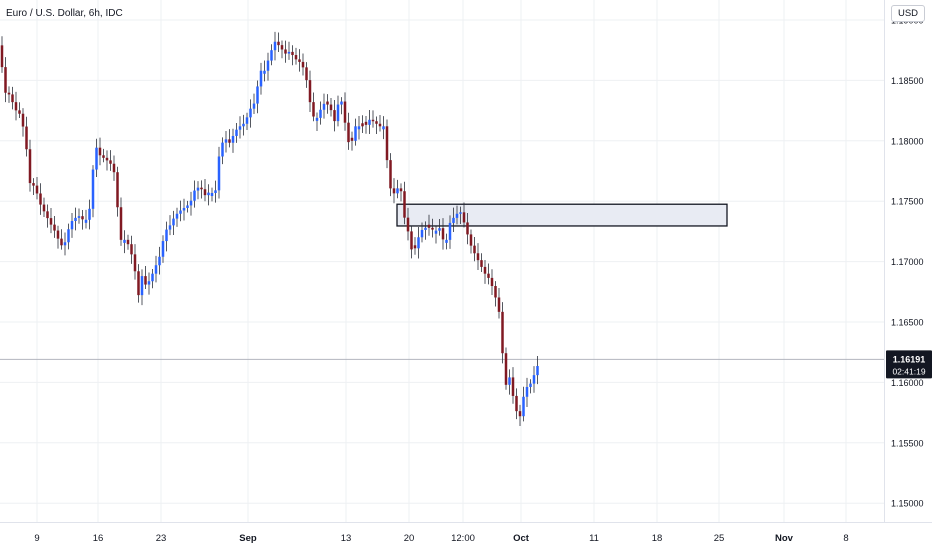  I want to click on price-tick-label: 1.15000, so click(907, 504).